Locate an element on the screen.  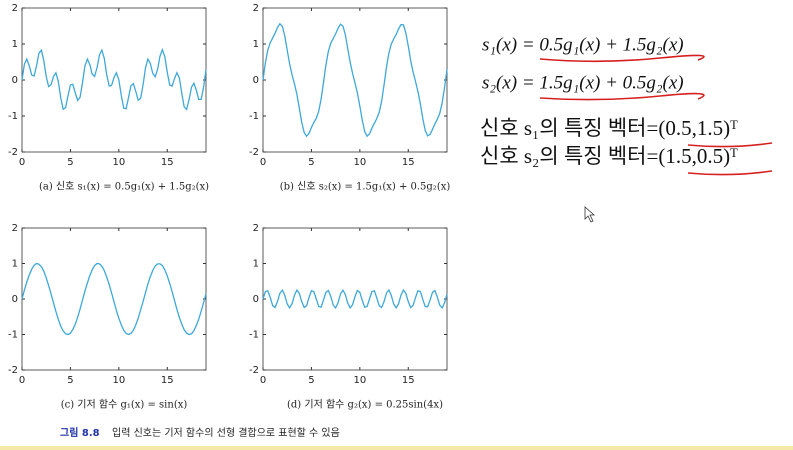
feature-vector: 신호 s₂의 특징 벡터=(1.5,0.5)ᵀ is located at coordinates (609, 156).